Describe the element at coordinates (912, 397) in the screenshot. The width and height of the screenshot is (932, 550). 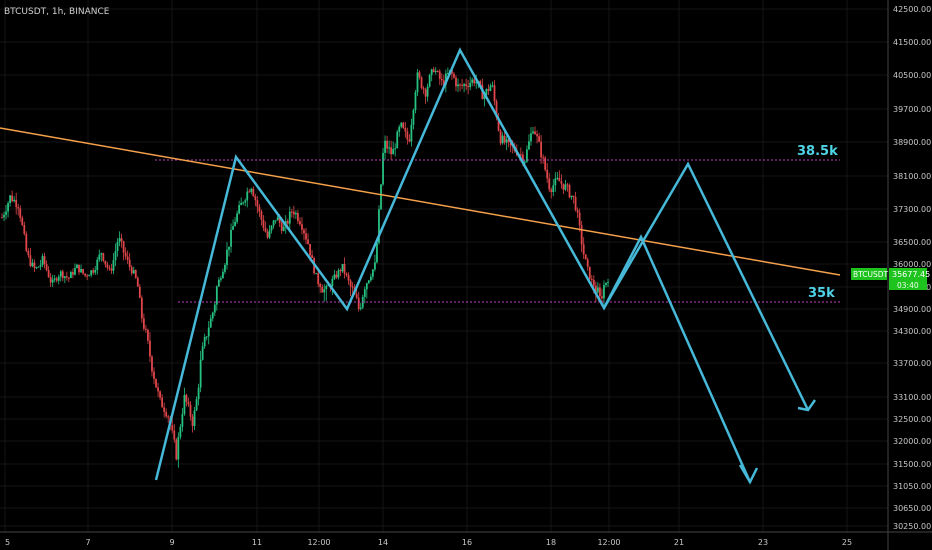
I see `price-tick-label: 33100.00` at that location.